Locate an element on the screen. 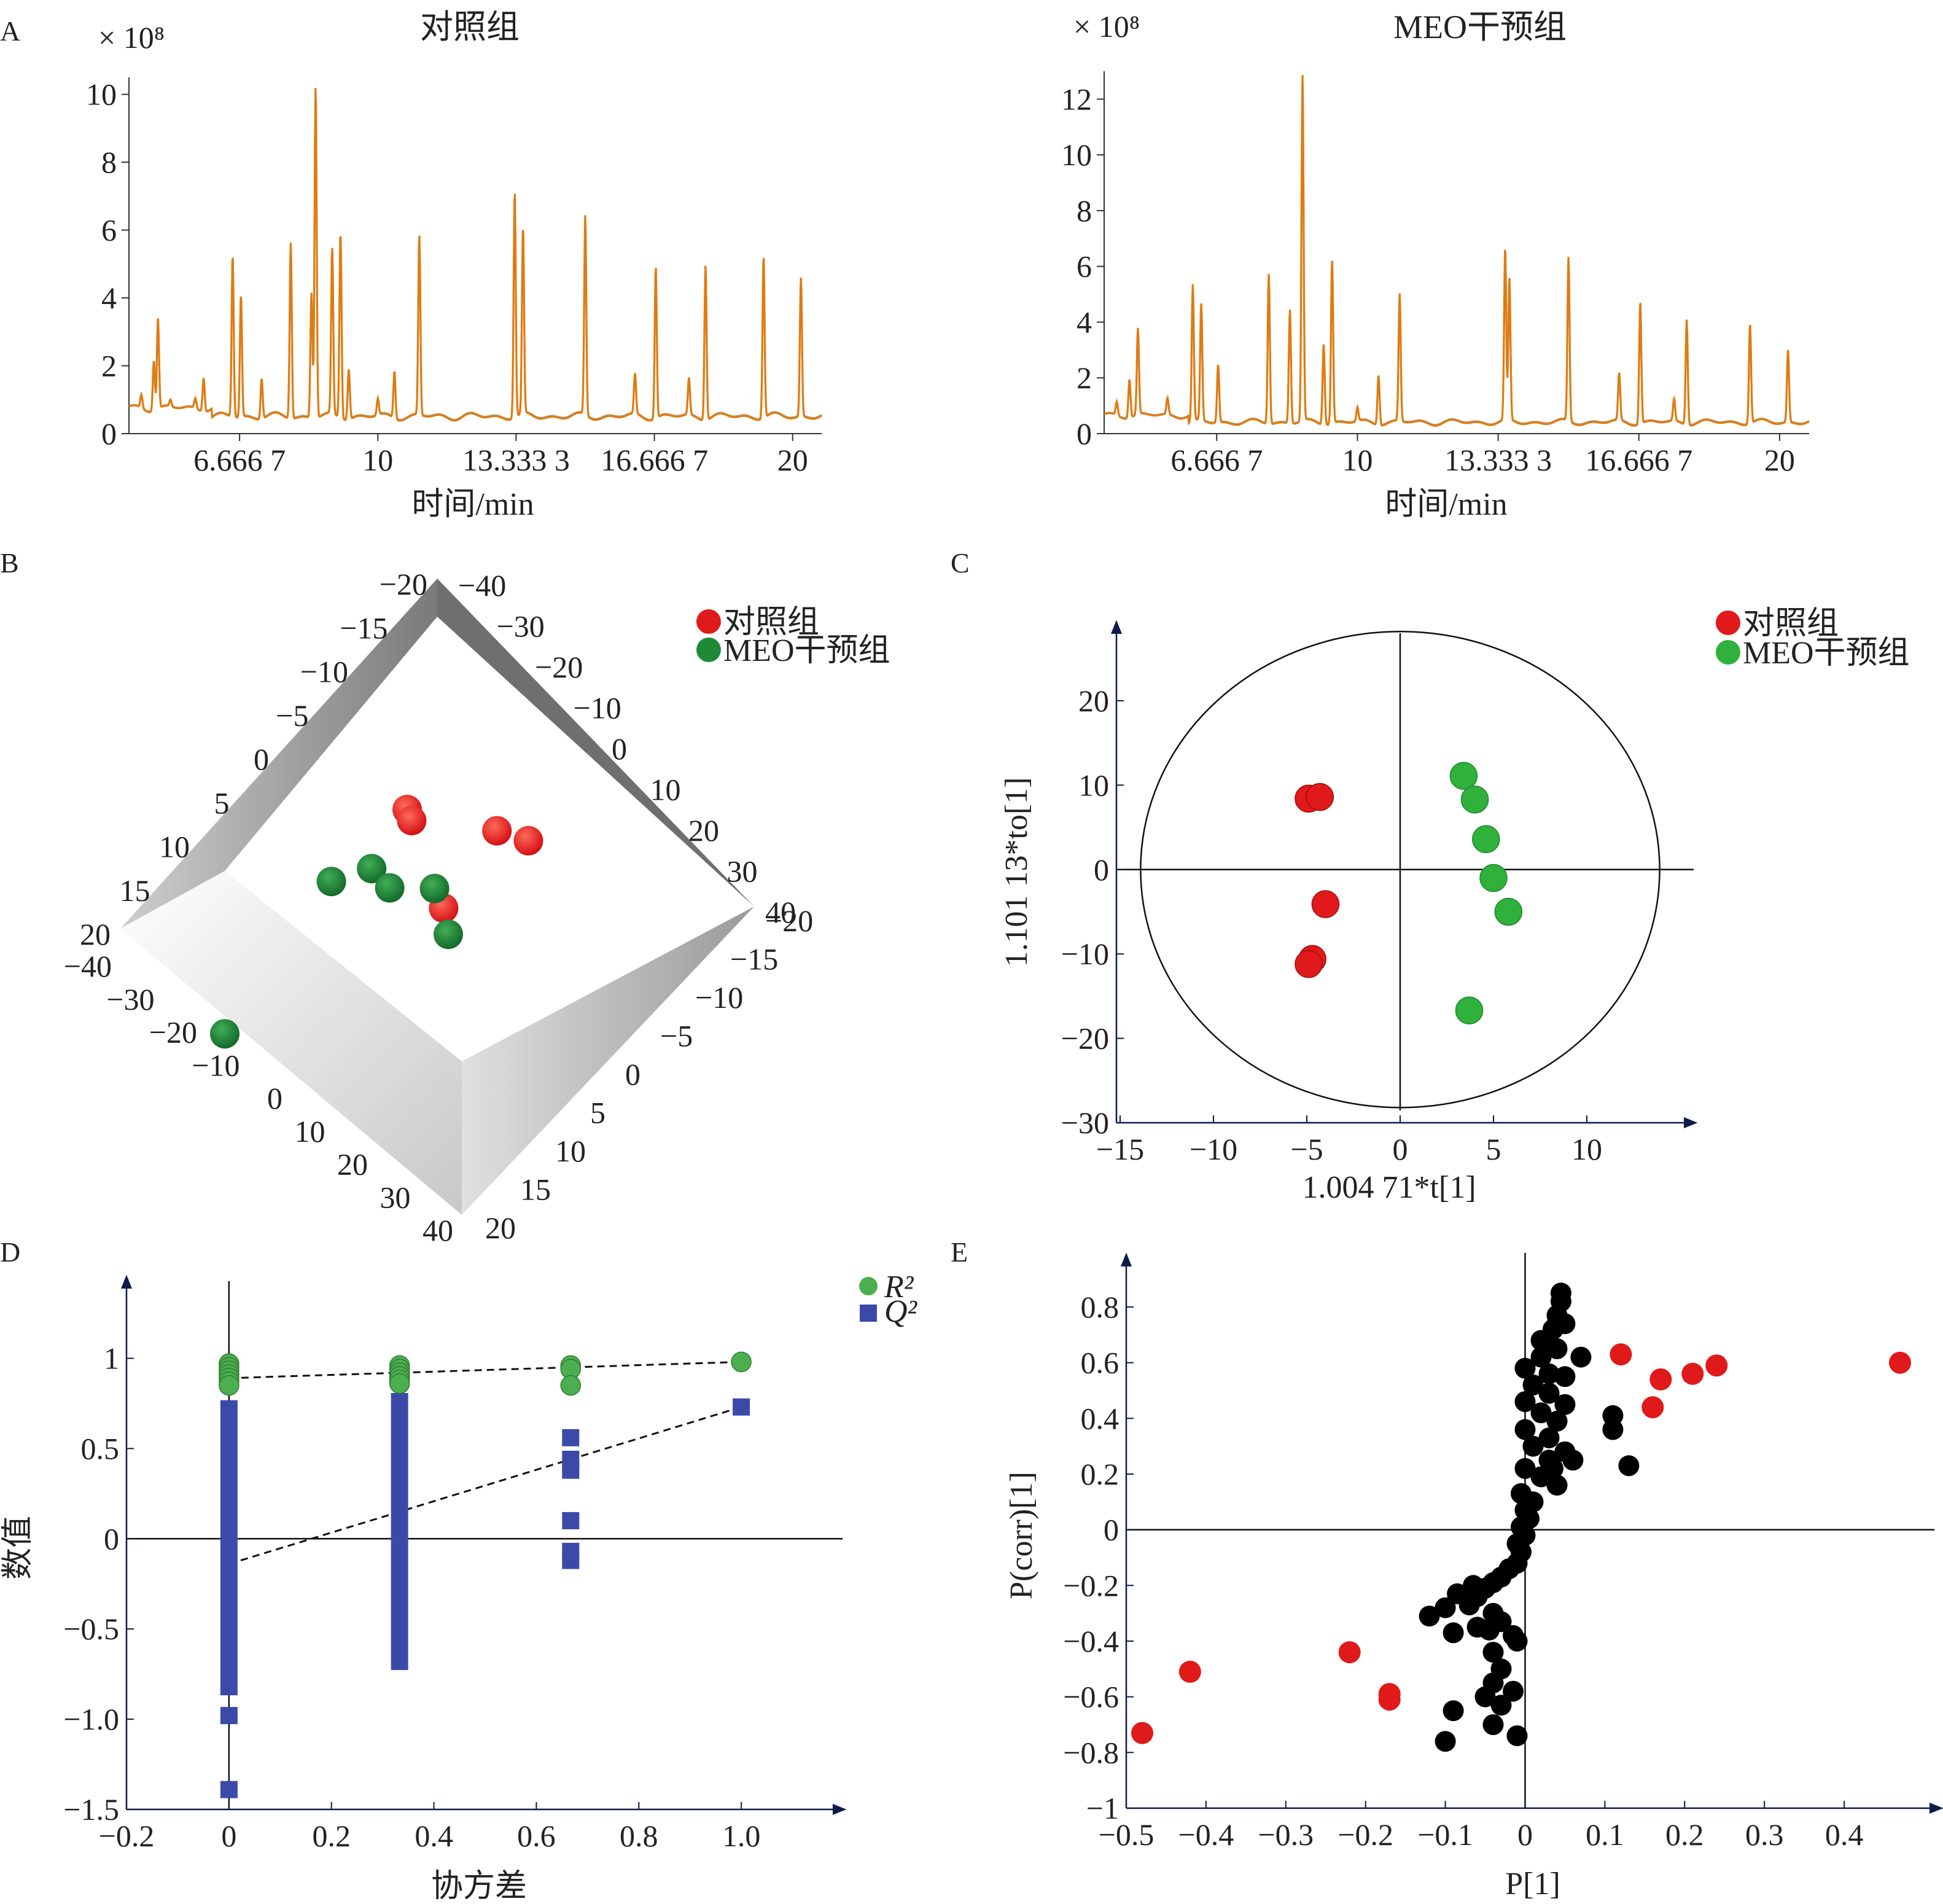 The width and height of the screenshot is (1943, 1904). axis-tick-label-bottom-right: −15 is located at coordinates (754, 959).